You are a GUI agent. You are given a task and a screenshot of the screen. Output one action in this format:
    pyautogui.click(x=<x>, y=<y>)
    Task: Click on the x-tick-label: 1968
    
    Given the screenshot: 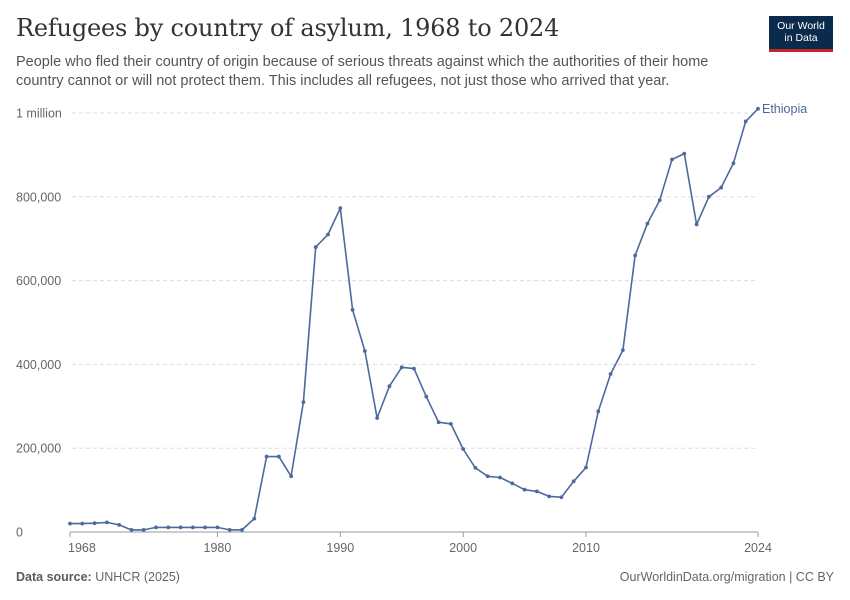 What is the action you would take?
    pyautogui.click(x=82, y=548)
    